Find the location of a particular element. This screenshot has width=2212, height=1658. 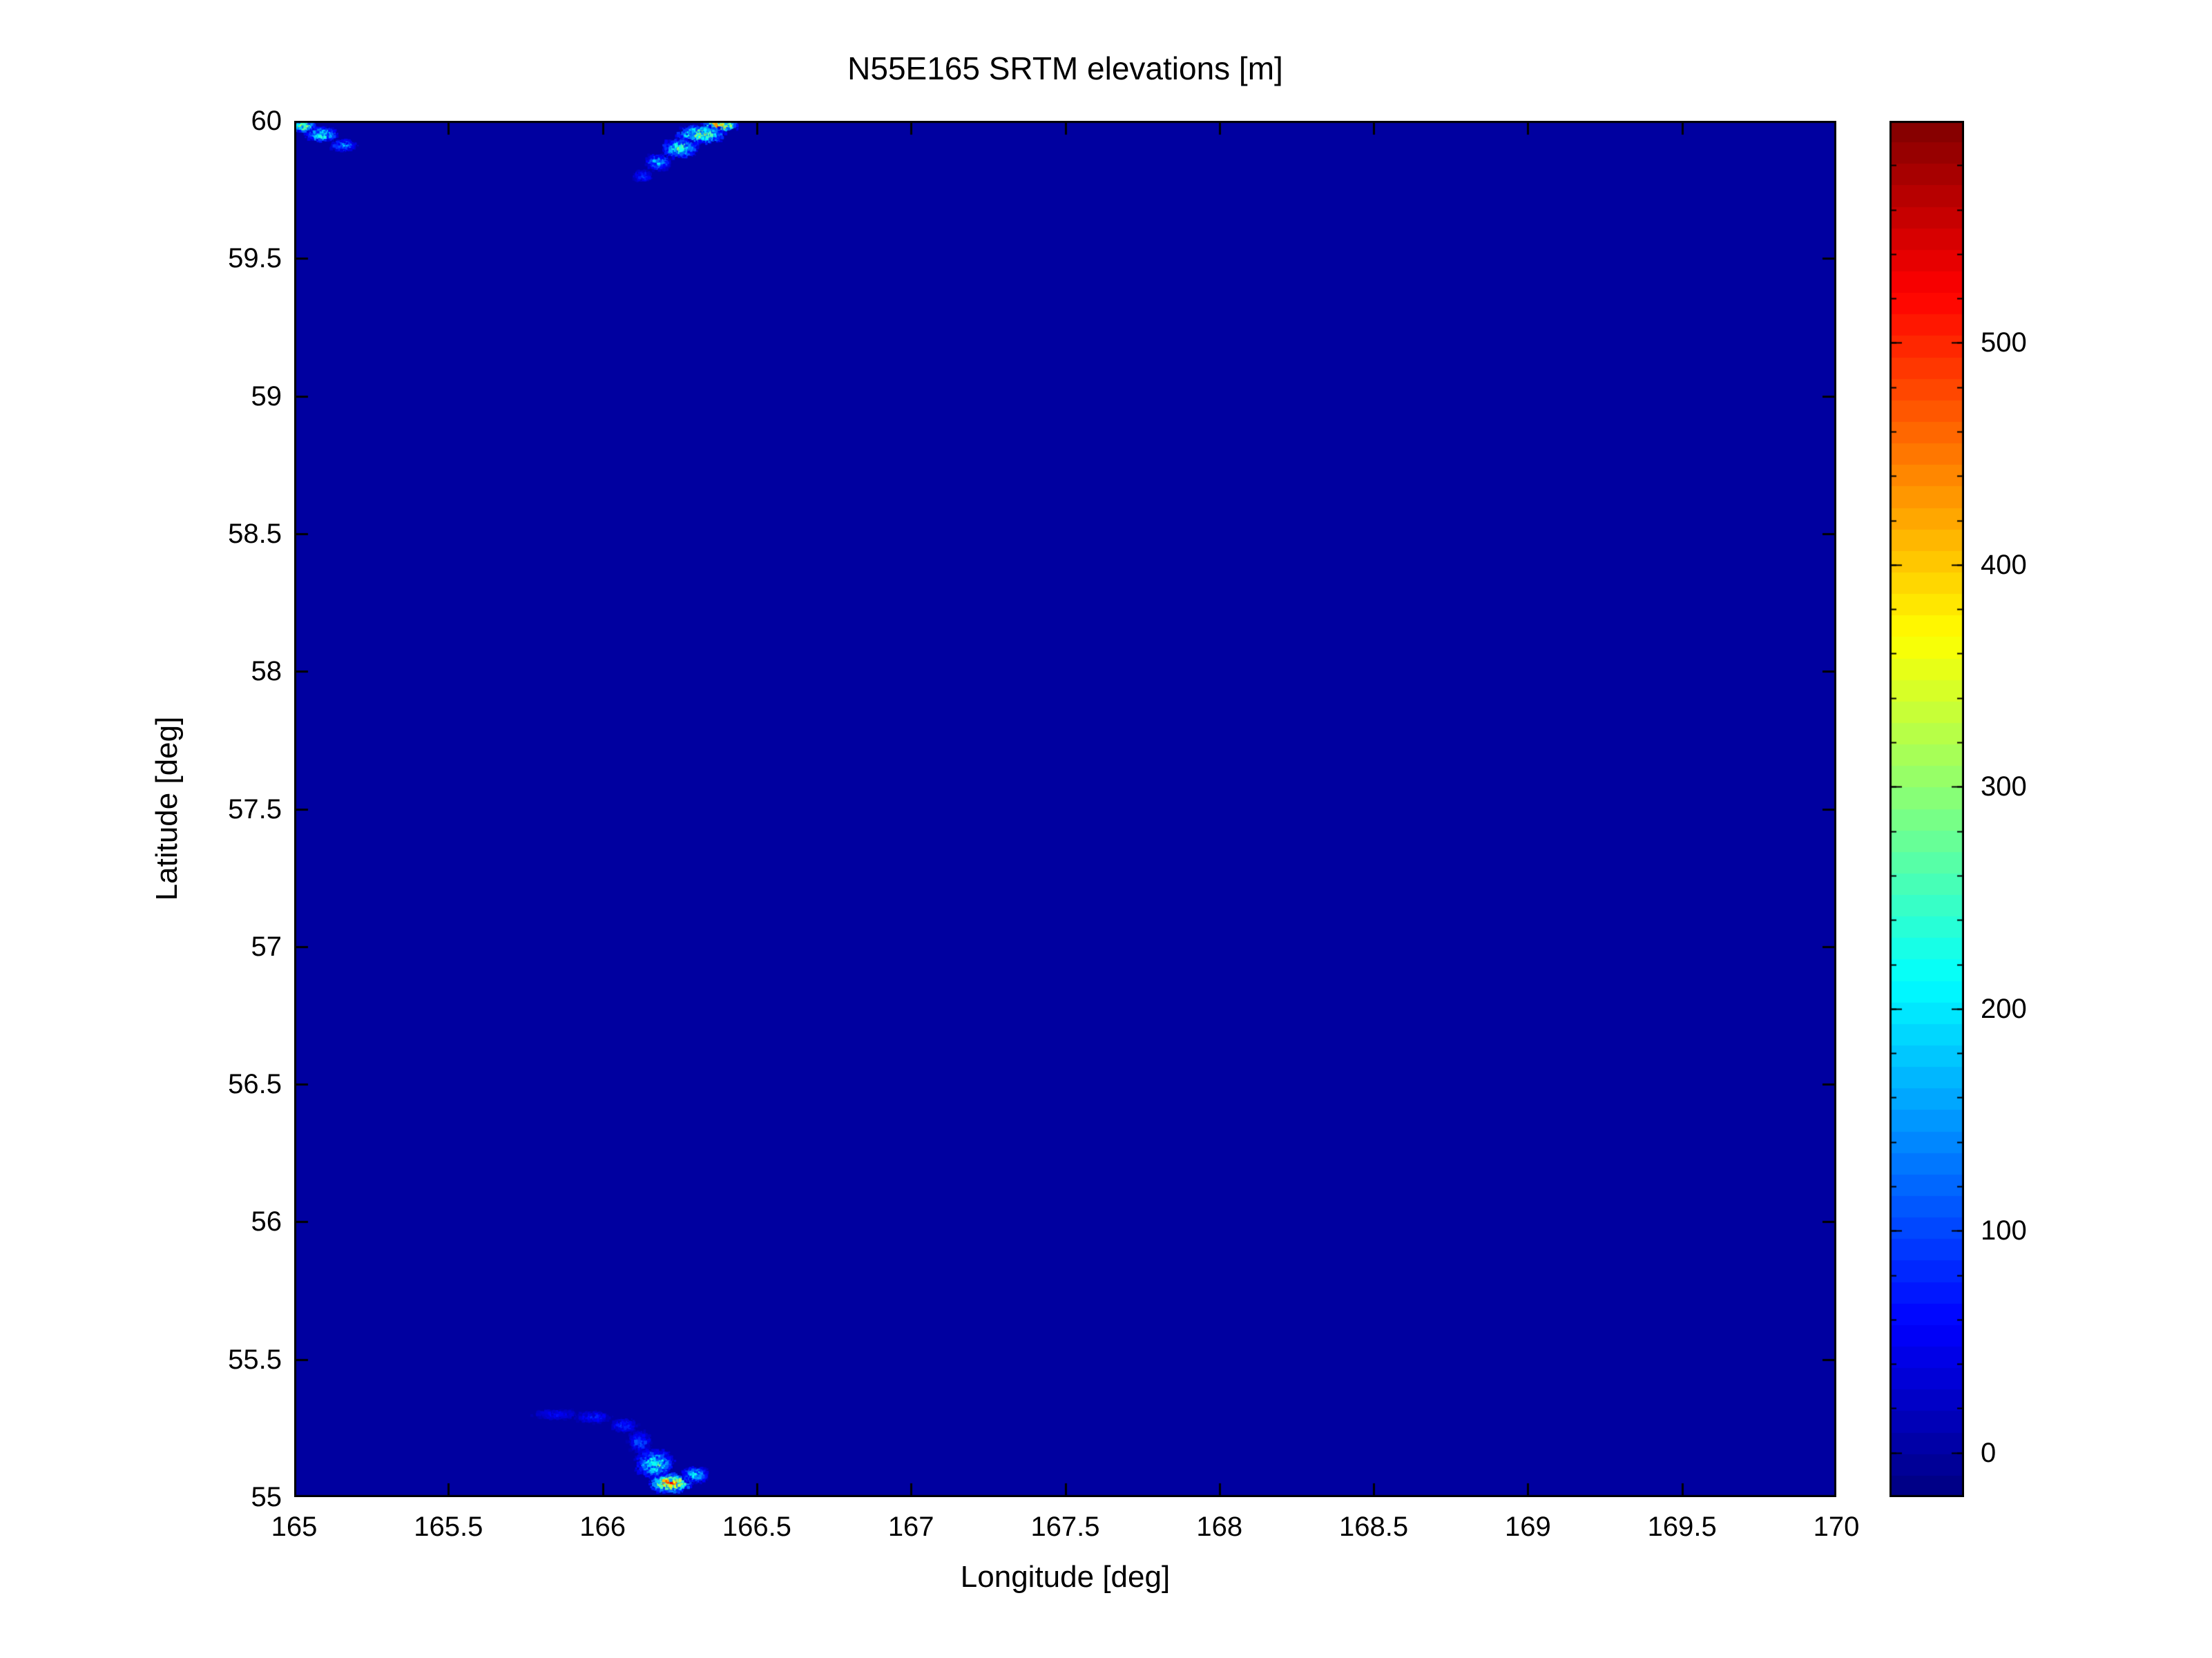

colorbar-tick-label: 100 is located at coordinates (2004, 1230).